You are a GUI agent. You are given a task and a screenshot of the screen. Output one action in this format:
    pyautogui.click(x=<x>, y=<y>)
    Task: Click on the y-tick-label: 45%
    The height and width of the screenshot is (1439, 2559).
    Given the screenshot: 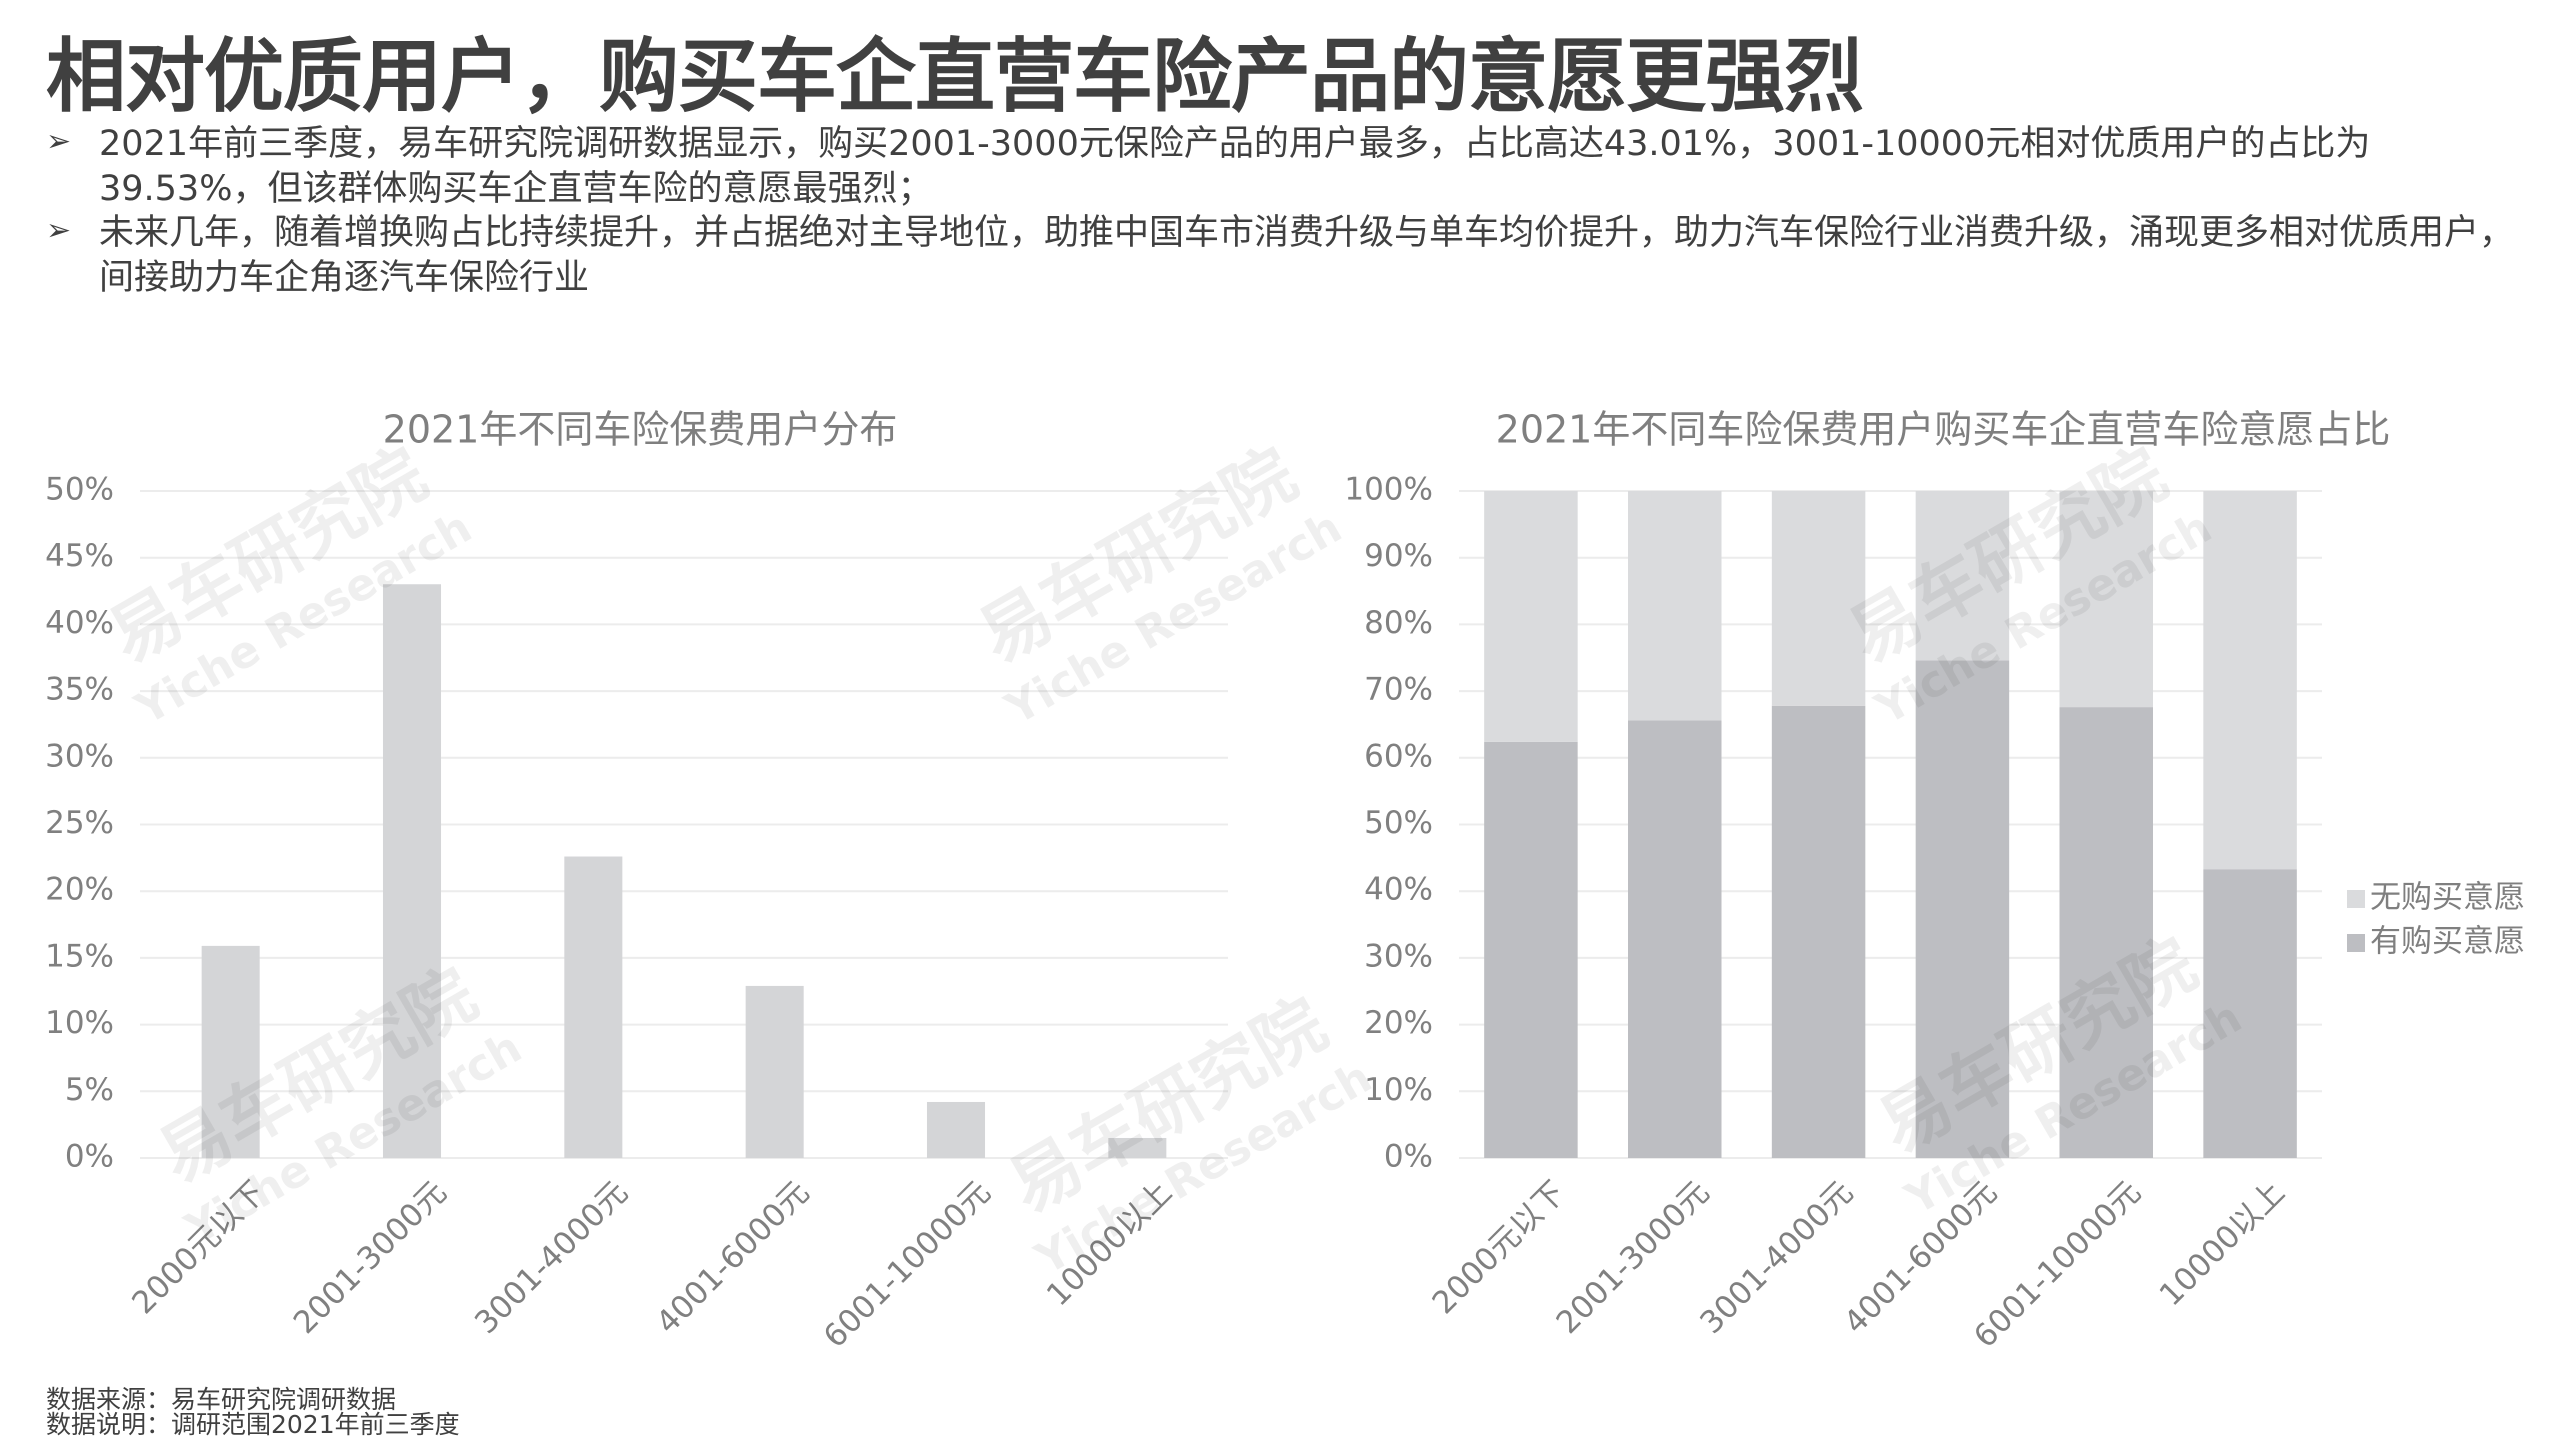 What is the action you would take?
    pyautogui.click(x=79, y=556)
    